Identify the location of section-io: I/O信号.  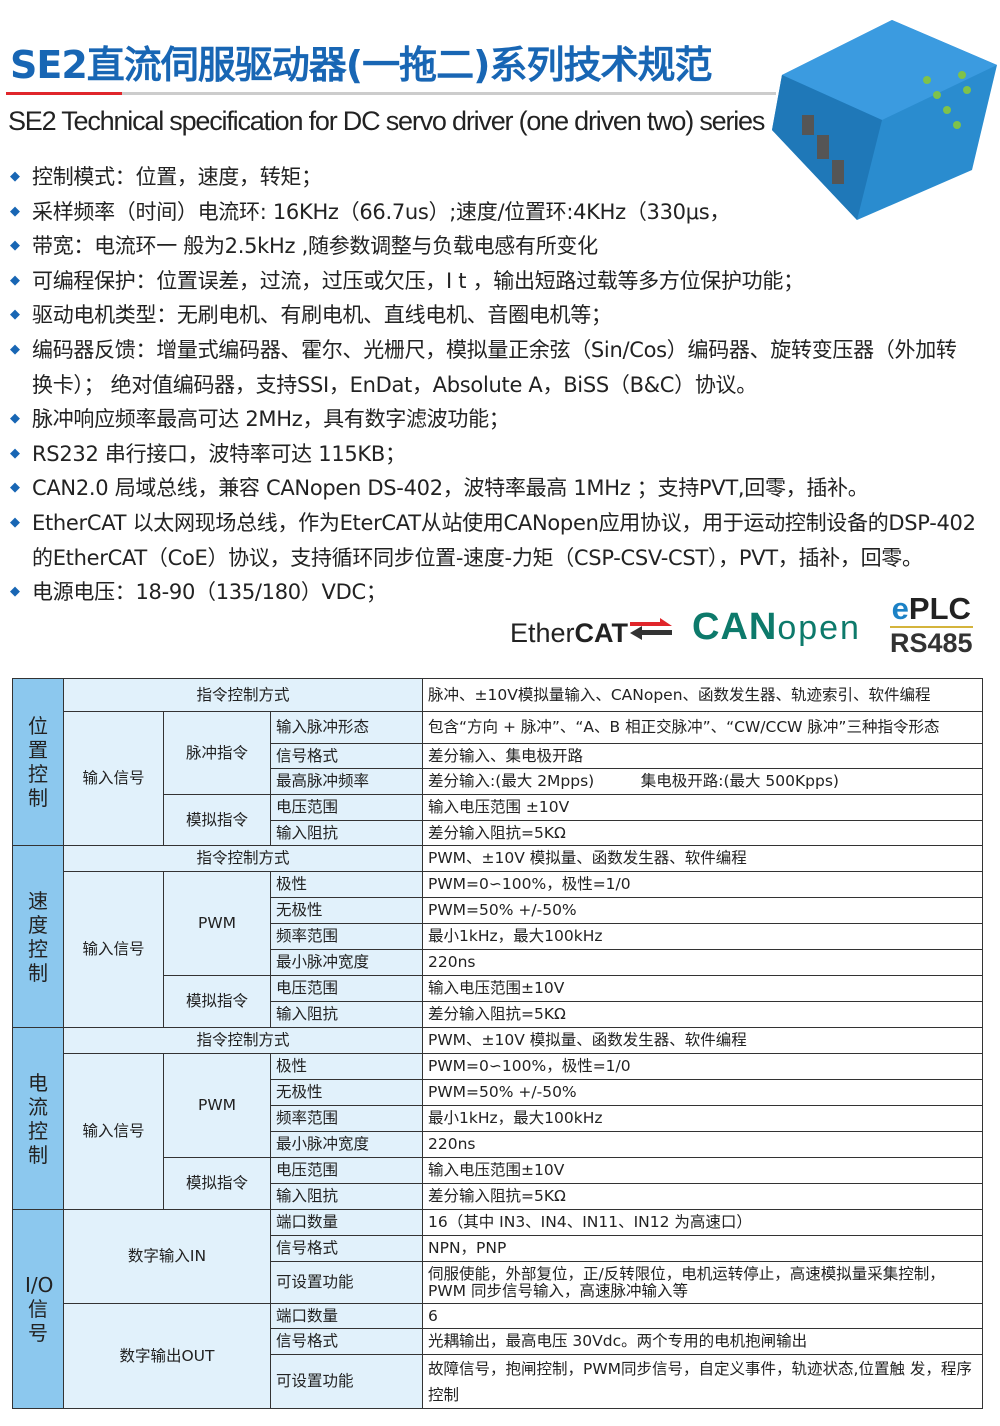
(38, 1309).